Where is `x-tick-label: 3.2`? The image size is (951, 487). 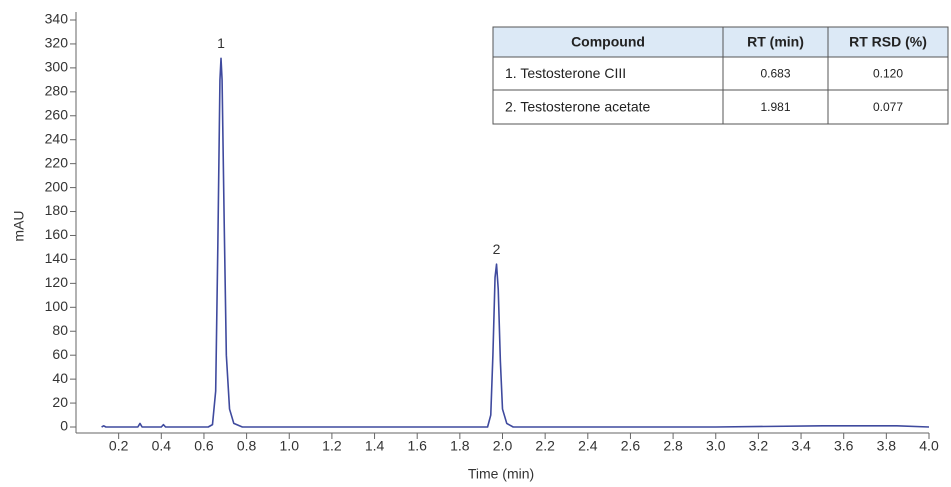
x-tick-label: 3.2 is located at coordinates (759, 446).